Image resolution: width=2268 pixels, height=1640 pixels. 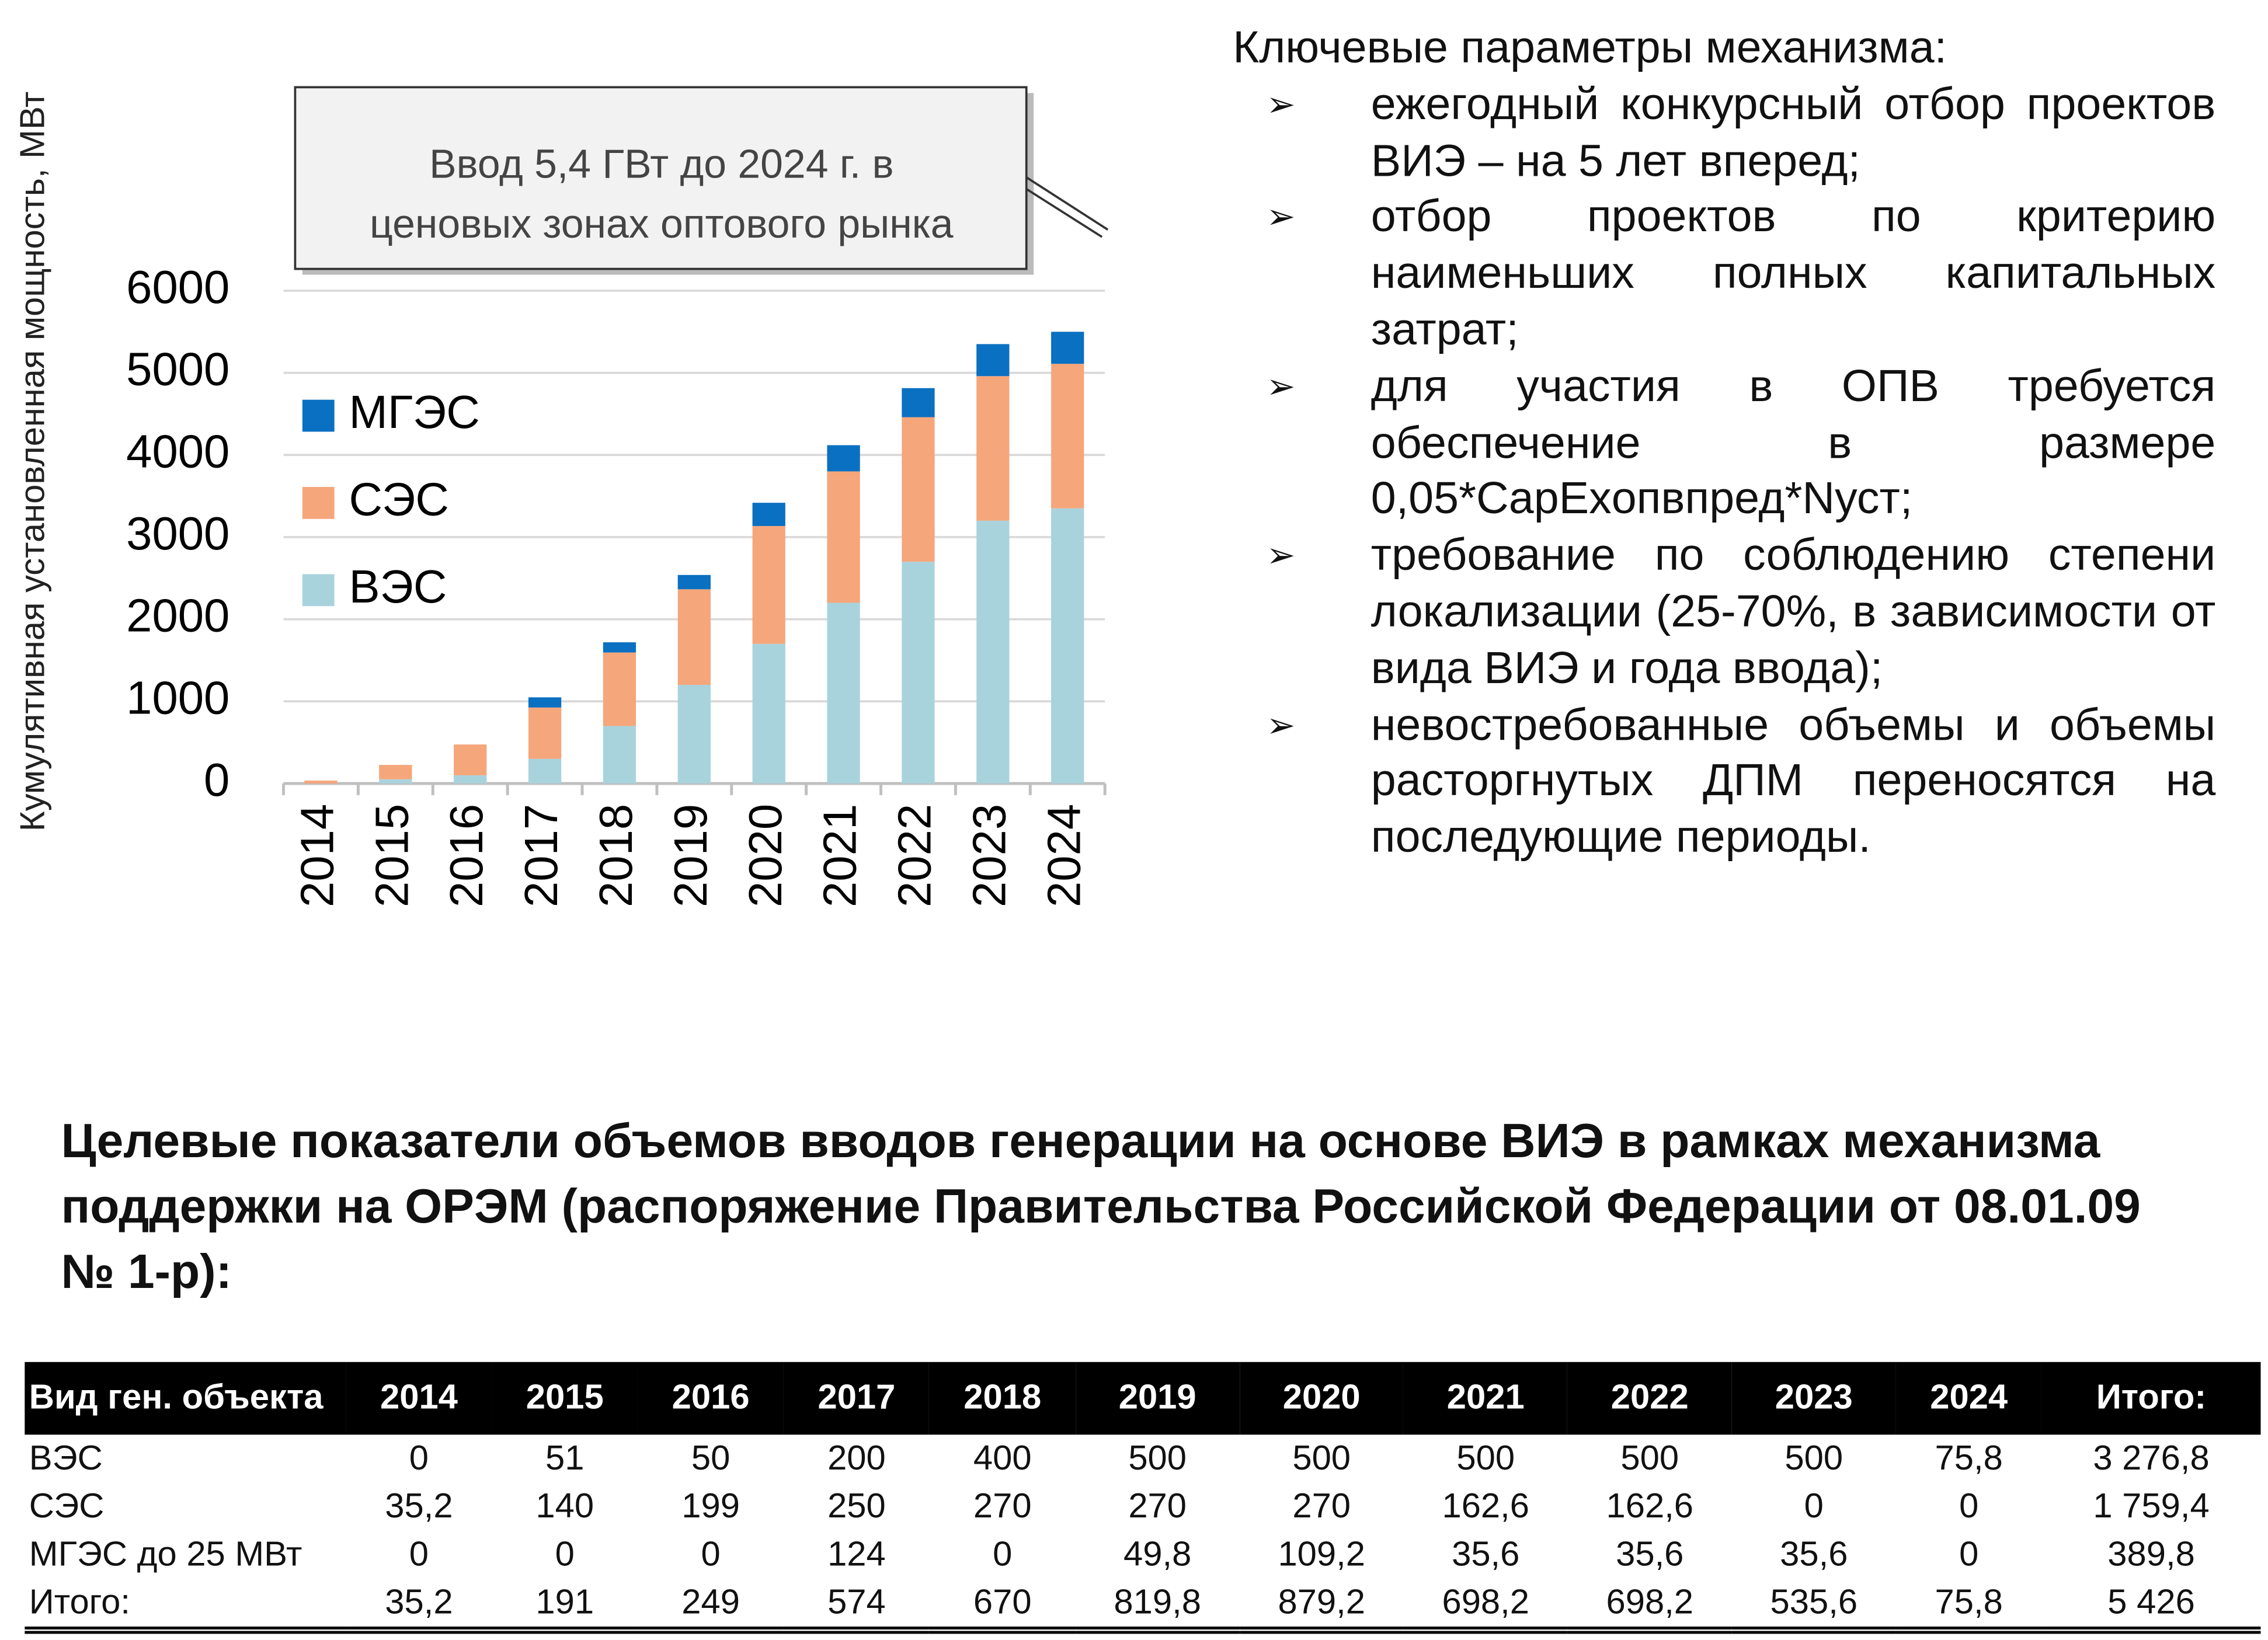 I want to click on x-tick-label: 2023, so click(x=989, y=855).